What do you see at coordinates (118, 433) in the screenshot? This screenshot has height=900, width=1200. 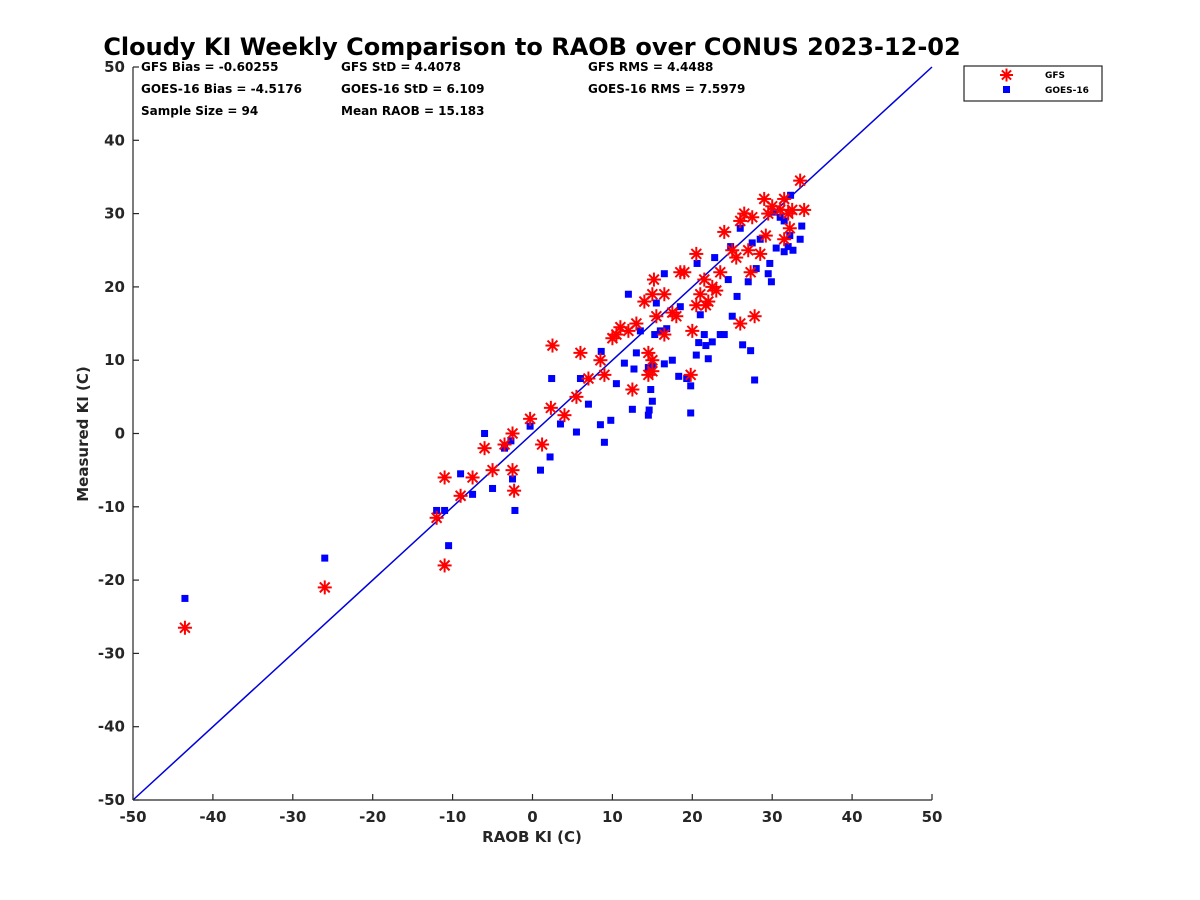 I see `y-axis-ticks: -50 -40 -30 -20 -10 0 10 20 30 40 50` at bounding box center [118, 433].